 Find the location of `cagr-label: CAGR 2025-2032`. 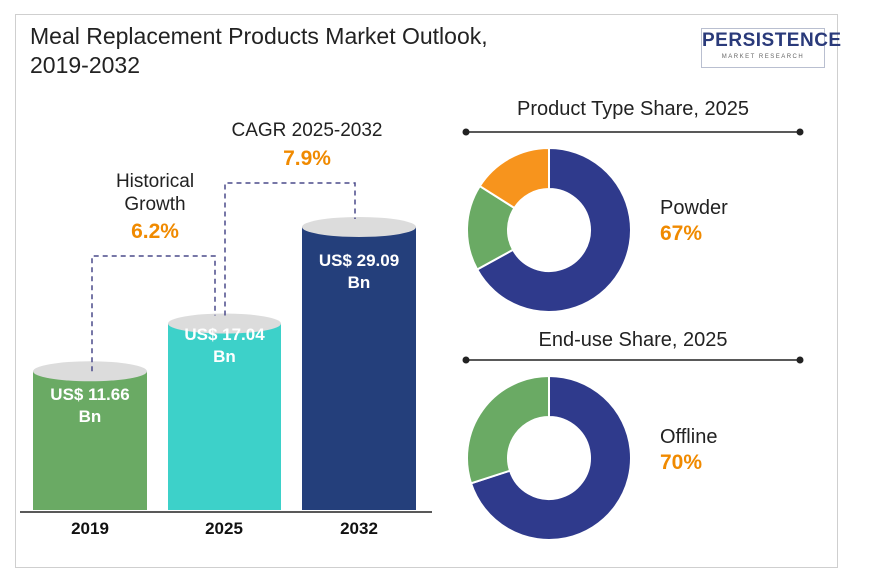

cagr-label: CAGR 2025-2032 is located at coordinates (307, 130).